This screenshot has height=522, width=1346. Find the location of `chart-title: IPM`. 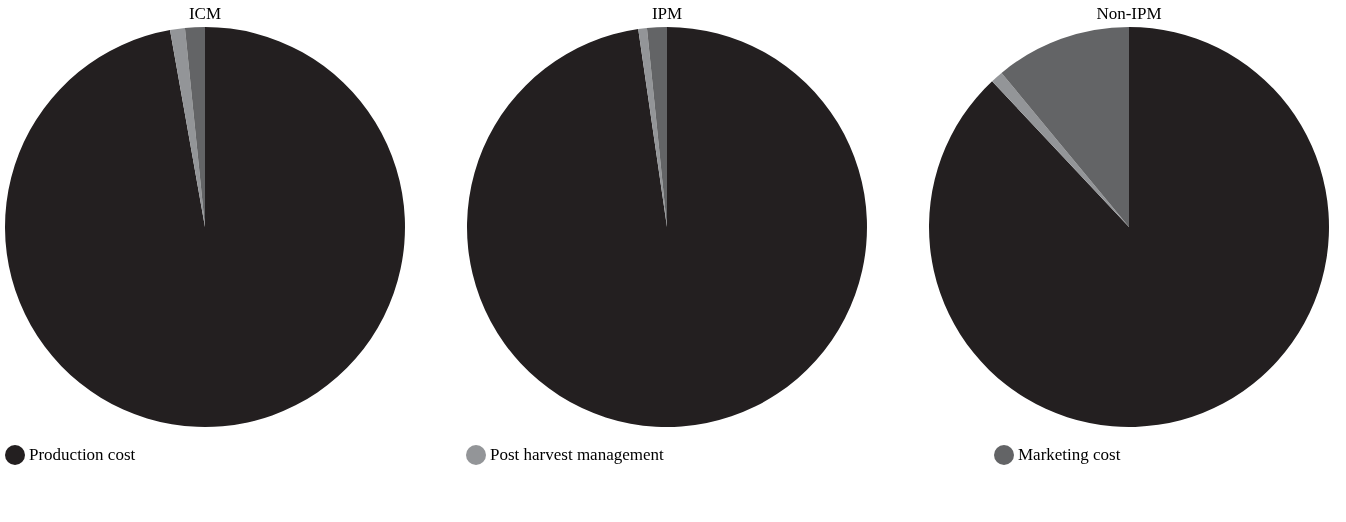

chart-title: IPM is located at coordinates (667, 13).